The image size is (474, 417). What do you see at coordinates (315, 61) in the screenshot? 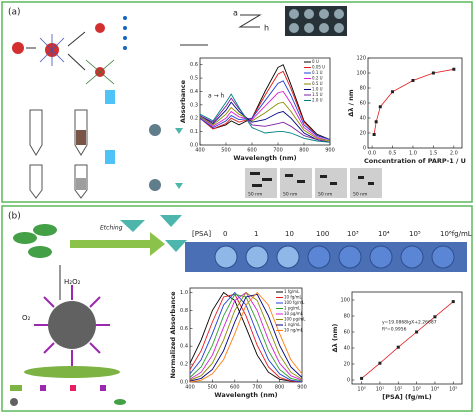
I see `legend-label: 0 U` at bounding box center [315, 61].